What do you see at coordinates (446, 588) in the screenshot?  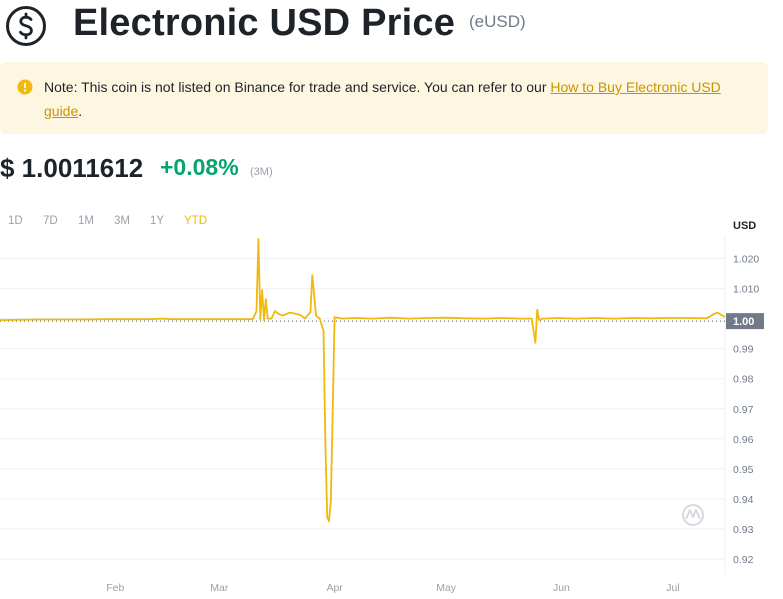 I see `x-tick-label: May` at bounding box center [446, 588].